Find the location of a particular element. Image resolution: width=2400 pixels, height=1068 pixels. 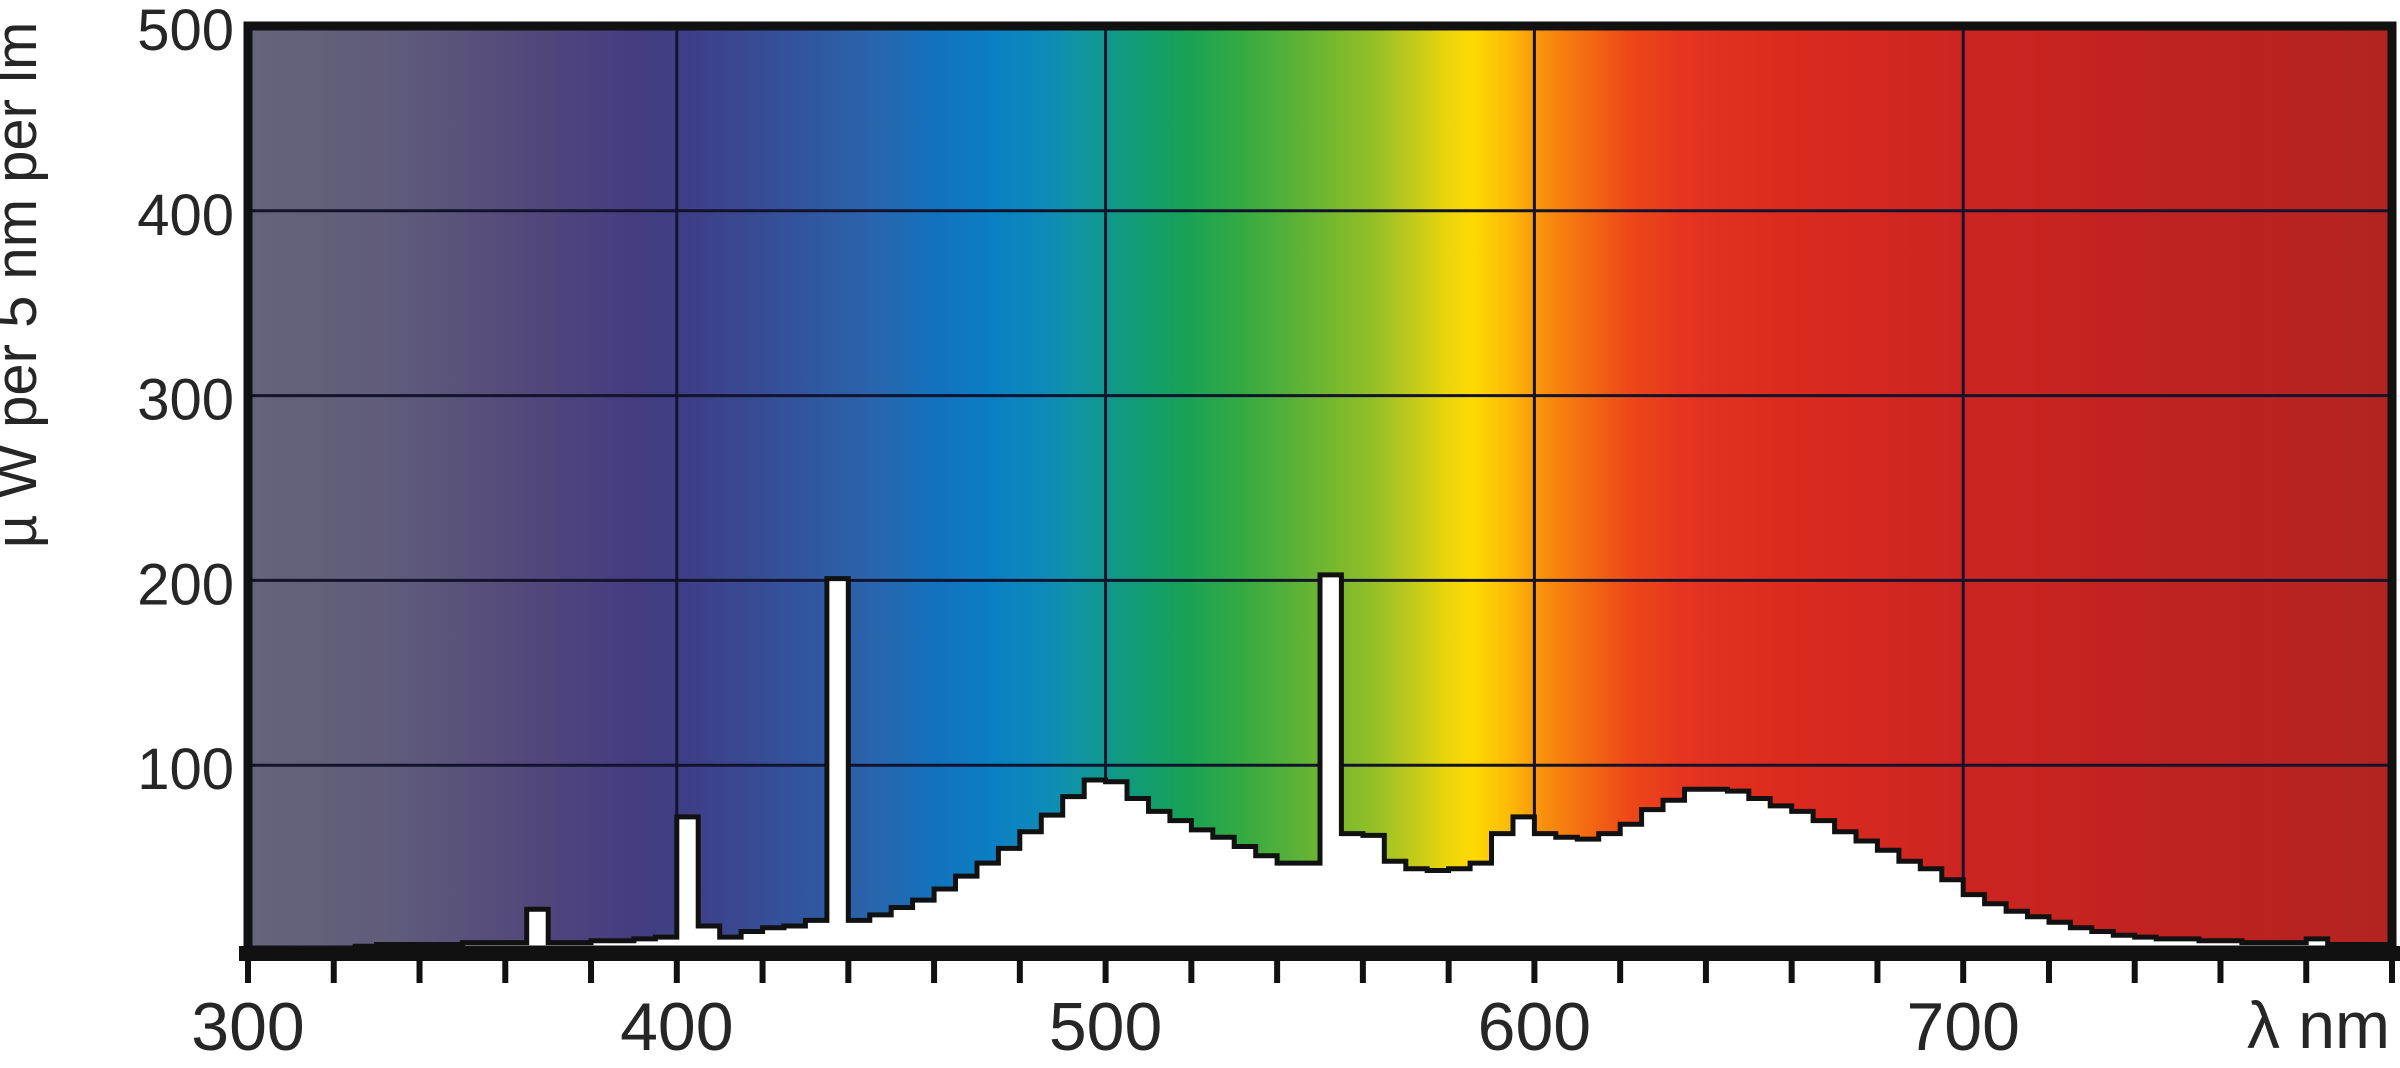

x-axis-line is located at coordinates (1319, 953).